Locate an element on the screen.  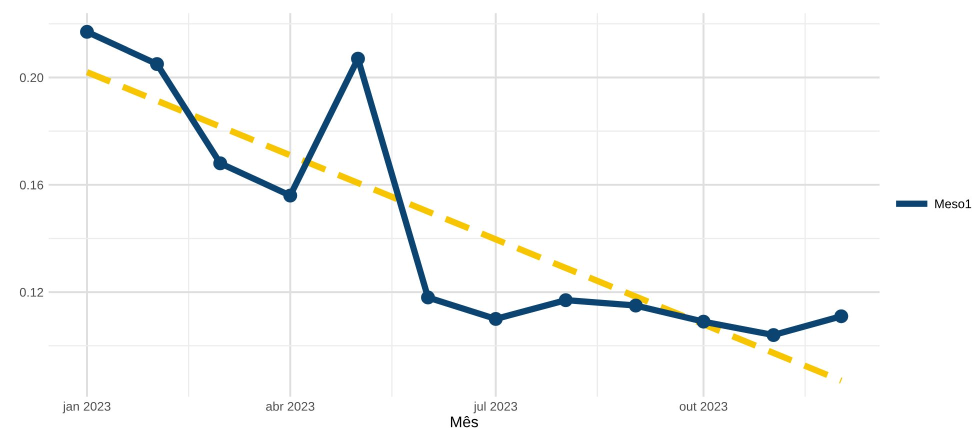
x-tick-label: out 2023 is located at coordinates (704, 406).